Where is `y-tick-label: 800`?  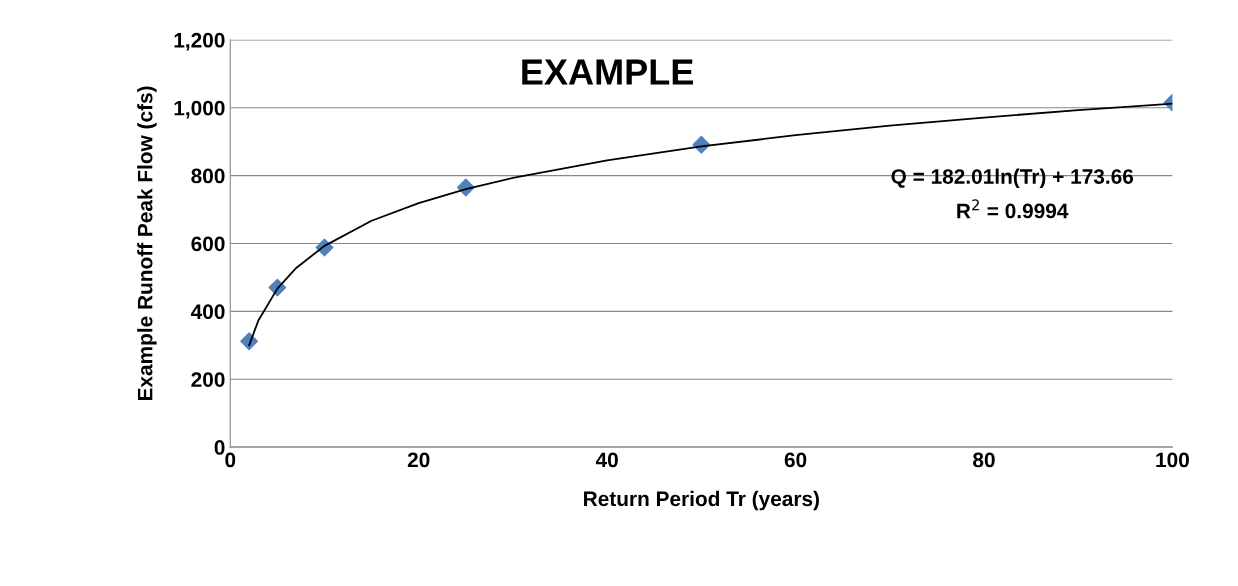 y-tick-label: 800 is located at coordinates (208, 176).